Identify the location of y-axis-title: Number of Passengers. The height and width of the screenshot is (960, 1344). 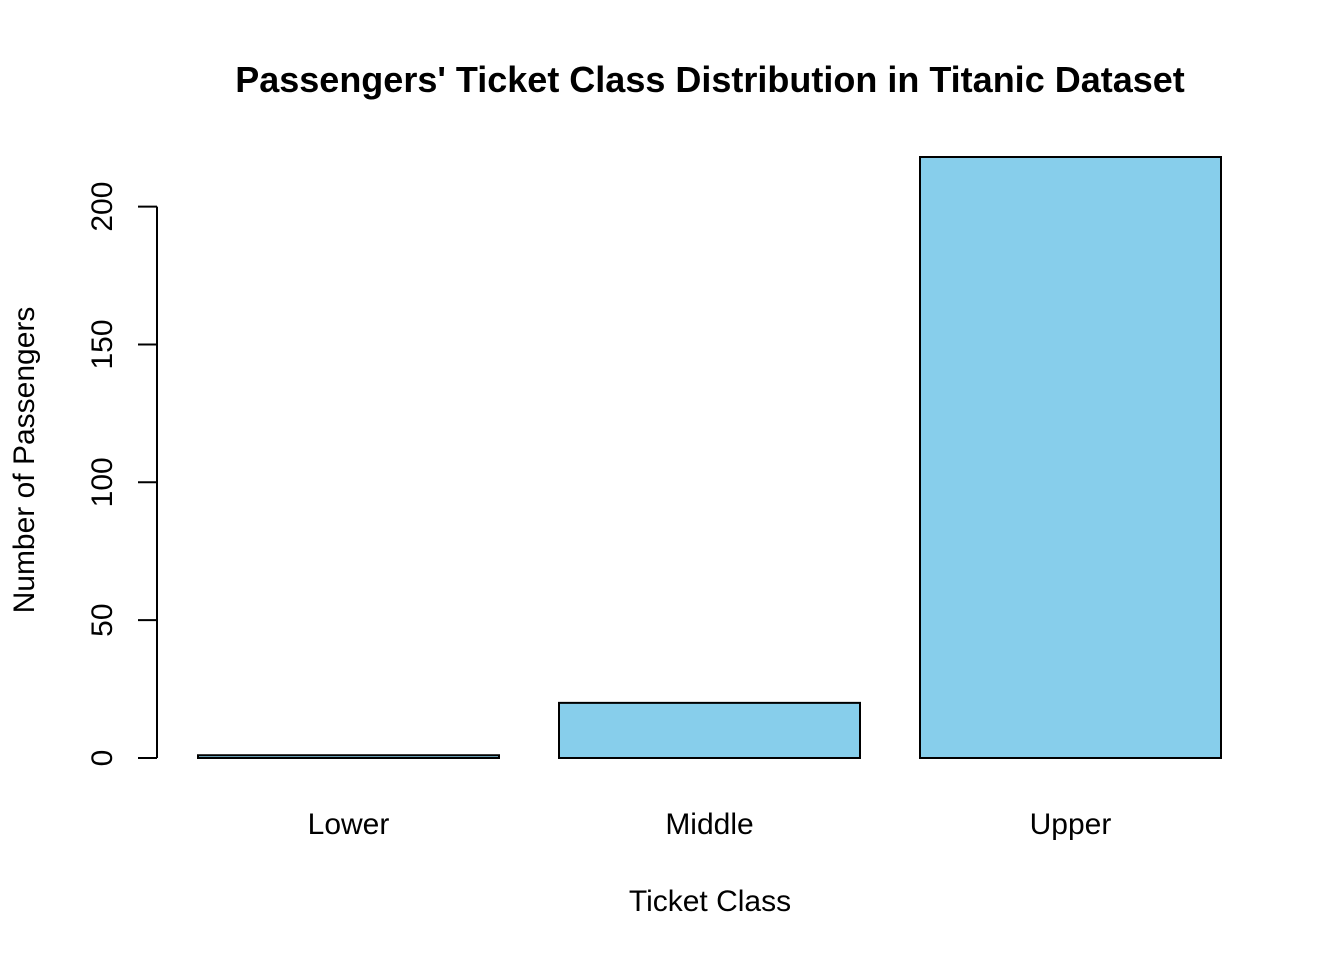
(24, 460).